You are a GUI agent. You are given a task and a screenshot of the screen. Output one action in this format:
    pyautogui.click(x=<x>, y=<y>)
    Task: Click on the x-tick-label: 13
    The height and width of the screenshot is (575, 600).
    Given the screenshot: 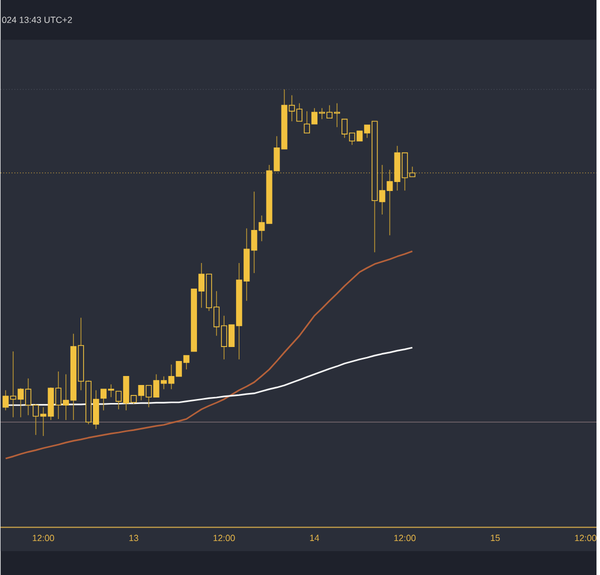 What is the action you would take?
    pyautogui.click(x=133, y=538)
    